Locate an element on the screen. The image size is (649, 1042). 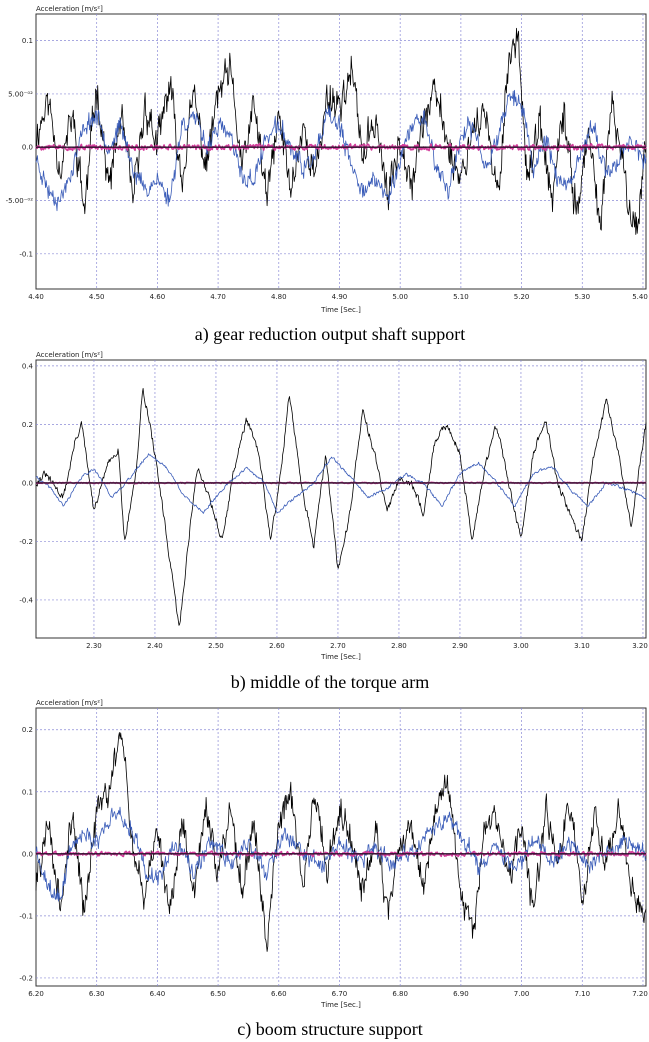
yticks-b: 0.4 0.2 0.0 -0.2 -0.4 is located at coordinates (26, 483).